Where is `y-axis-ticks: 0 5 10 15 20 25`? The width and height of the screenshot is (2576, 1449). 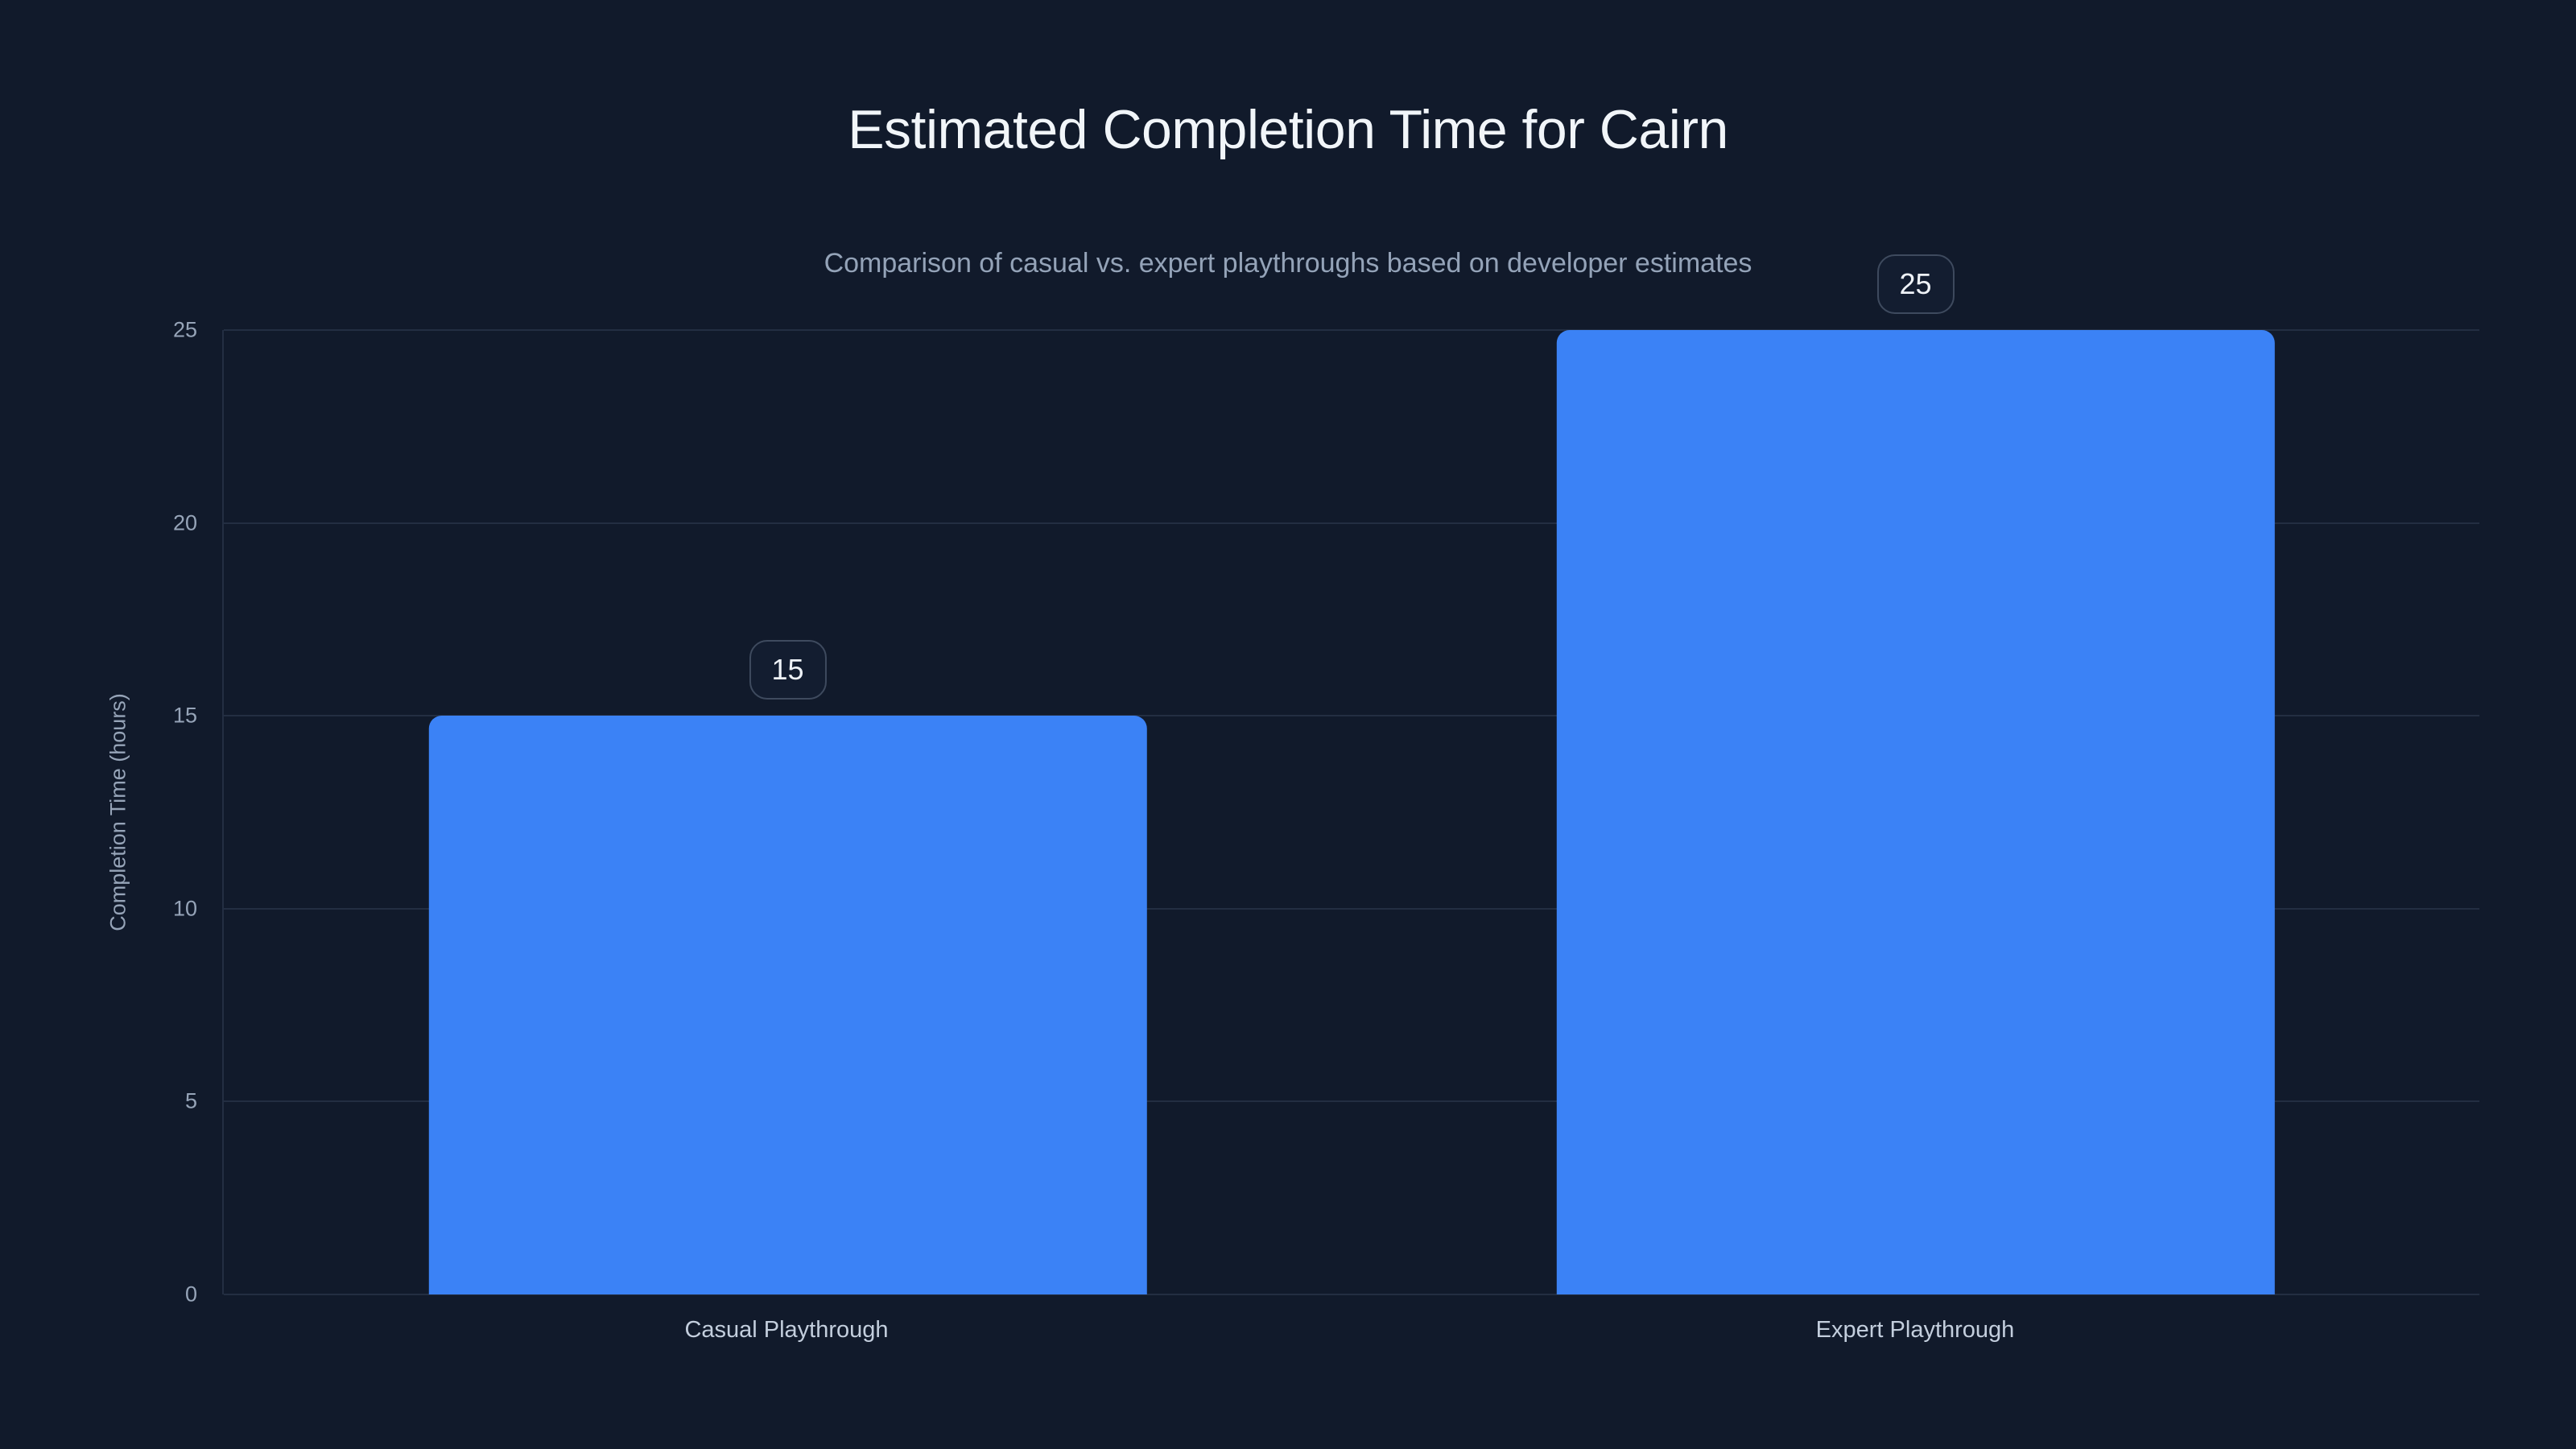
y-axis-ticks: 0 5 10 15 20 25 is located at coordinates (98, 812).